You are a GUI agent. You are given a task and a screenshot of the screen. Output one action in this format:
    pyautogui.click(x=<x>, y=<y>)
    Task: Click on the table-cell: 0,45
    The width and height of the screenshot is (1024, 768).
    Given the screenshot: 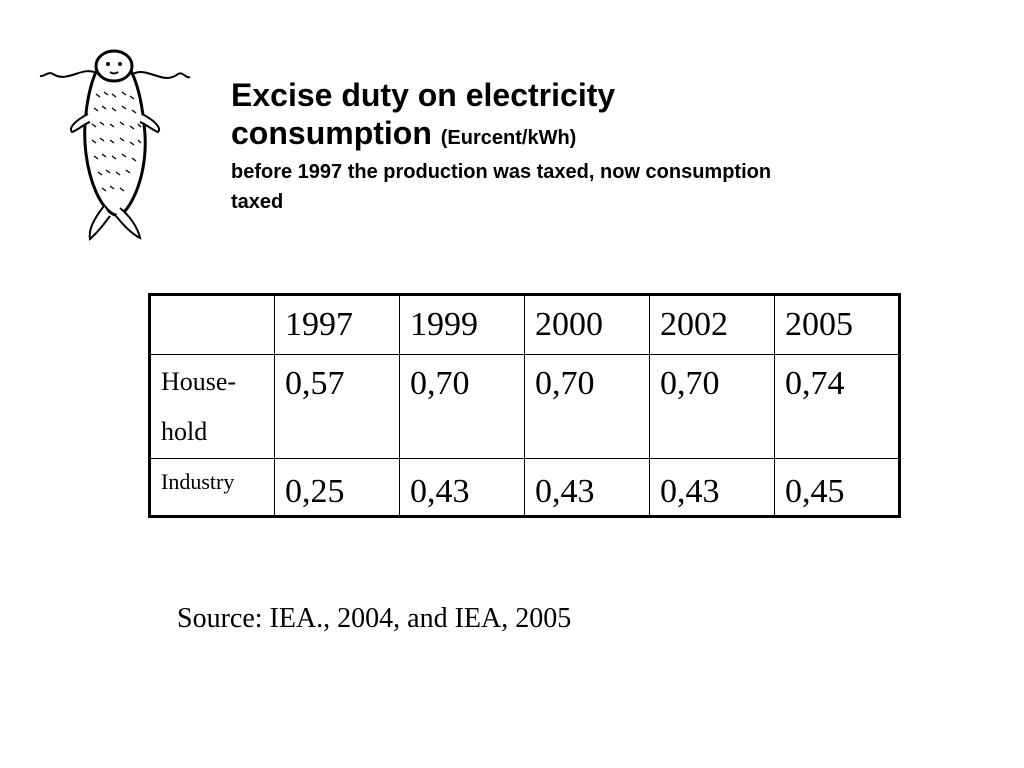 What is the action you would take?
    pyautogui.click(x=837, y=487)
    